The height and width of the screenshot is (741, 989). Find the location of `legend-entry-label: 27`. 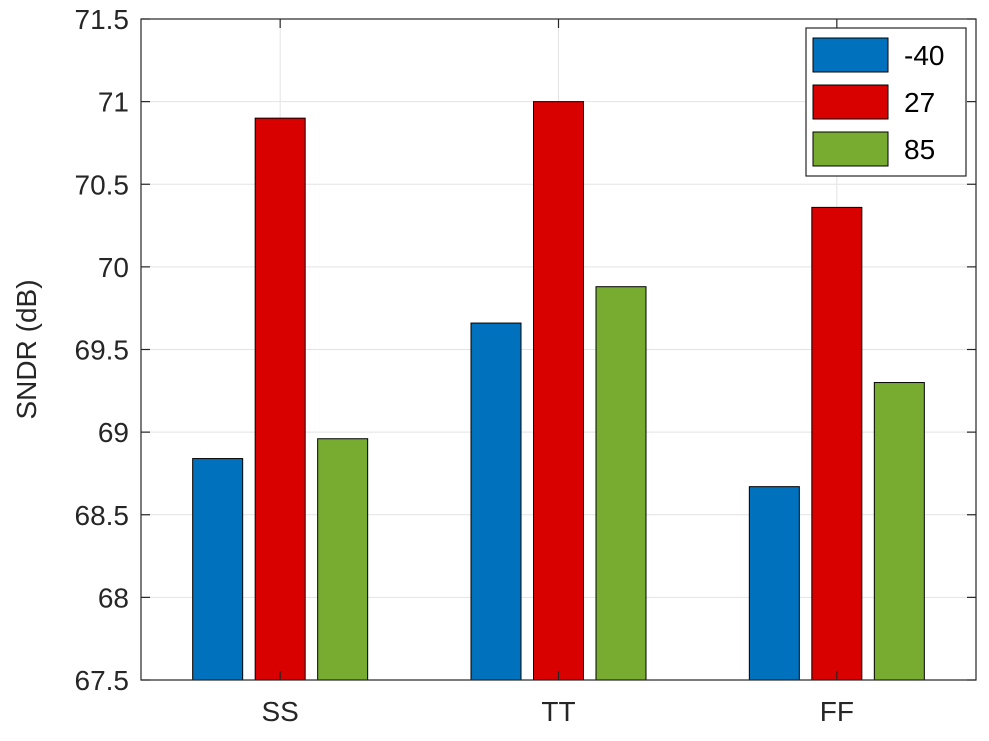

legend-entry-label: 27 is located at coordinates (919, 102).